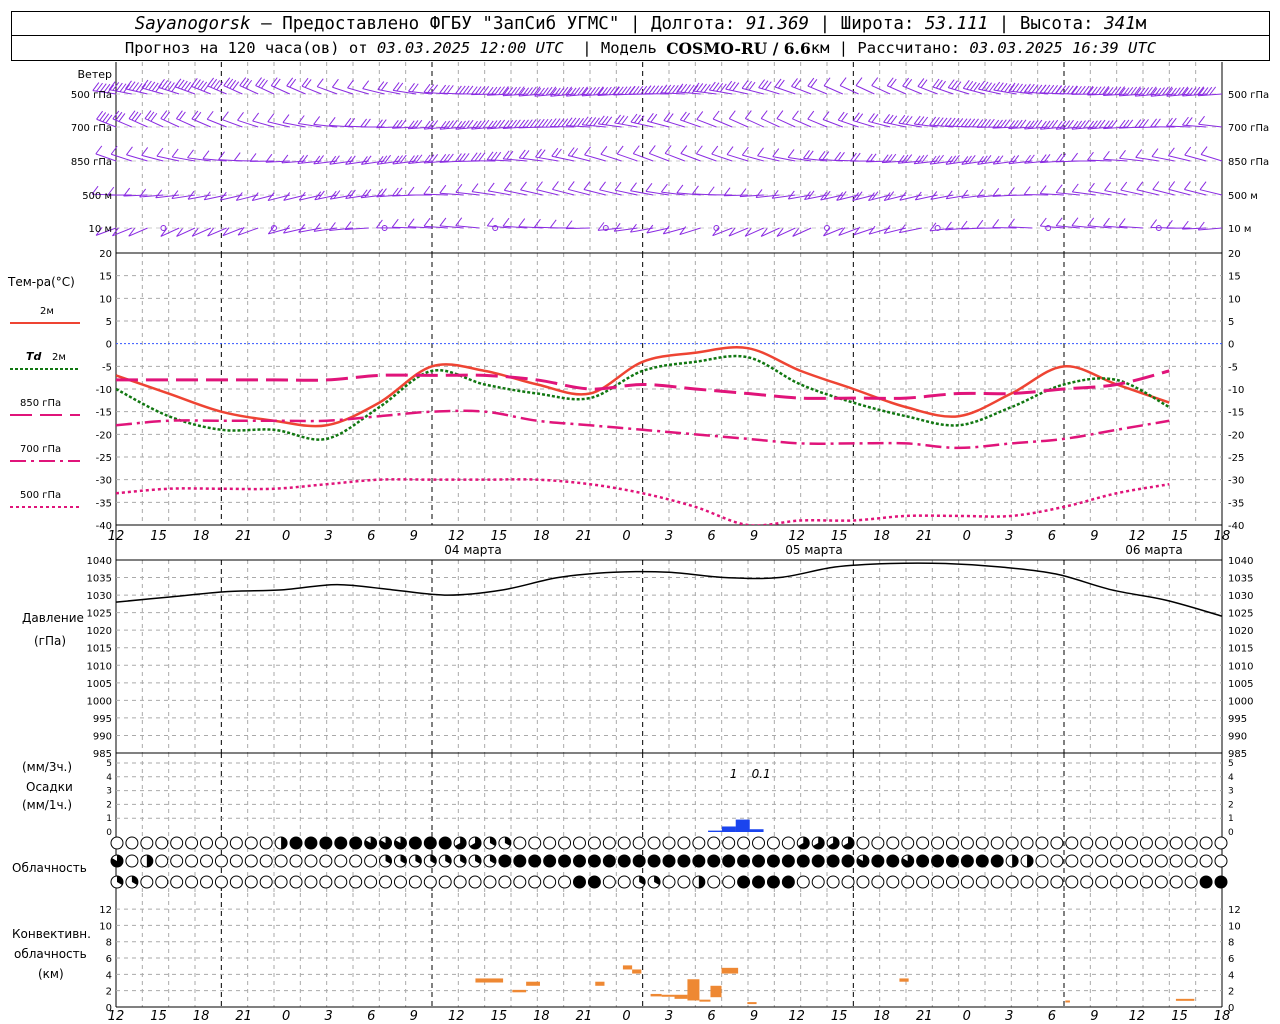  I want to click on precip-tick-left: 2, so click(109, 805).